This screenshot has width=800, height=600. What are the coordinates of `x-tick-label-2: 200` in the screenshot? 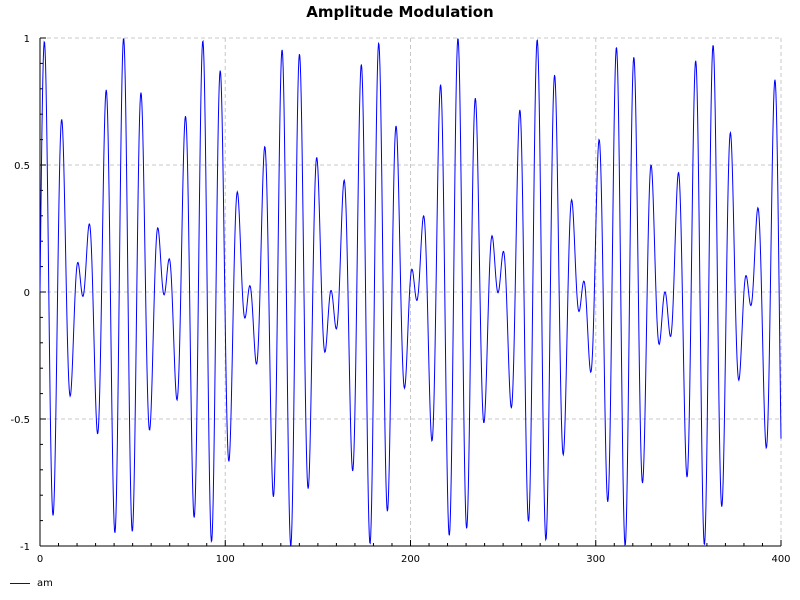 It's located at (410, 559).